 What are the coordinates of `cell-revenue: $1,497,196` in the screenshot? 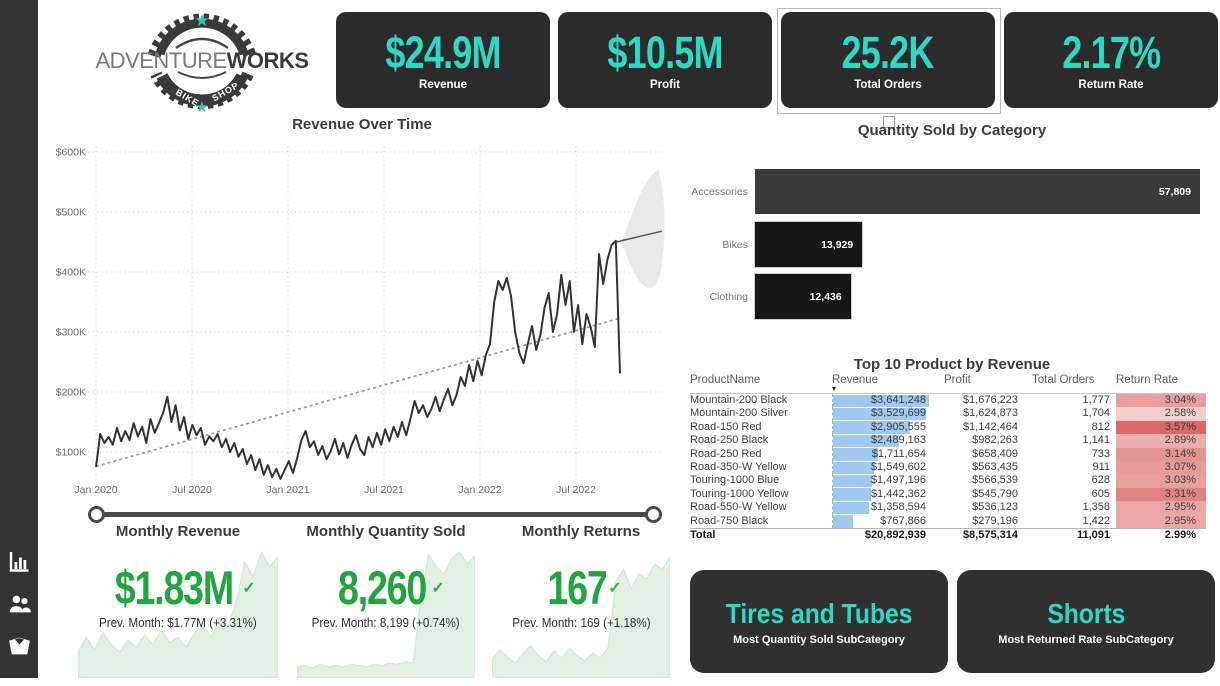 It's located at (888, 481).